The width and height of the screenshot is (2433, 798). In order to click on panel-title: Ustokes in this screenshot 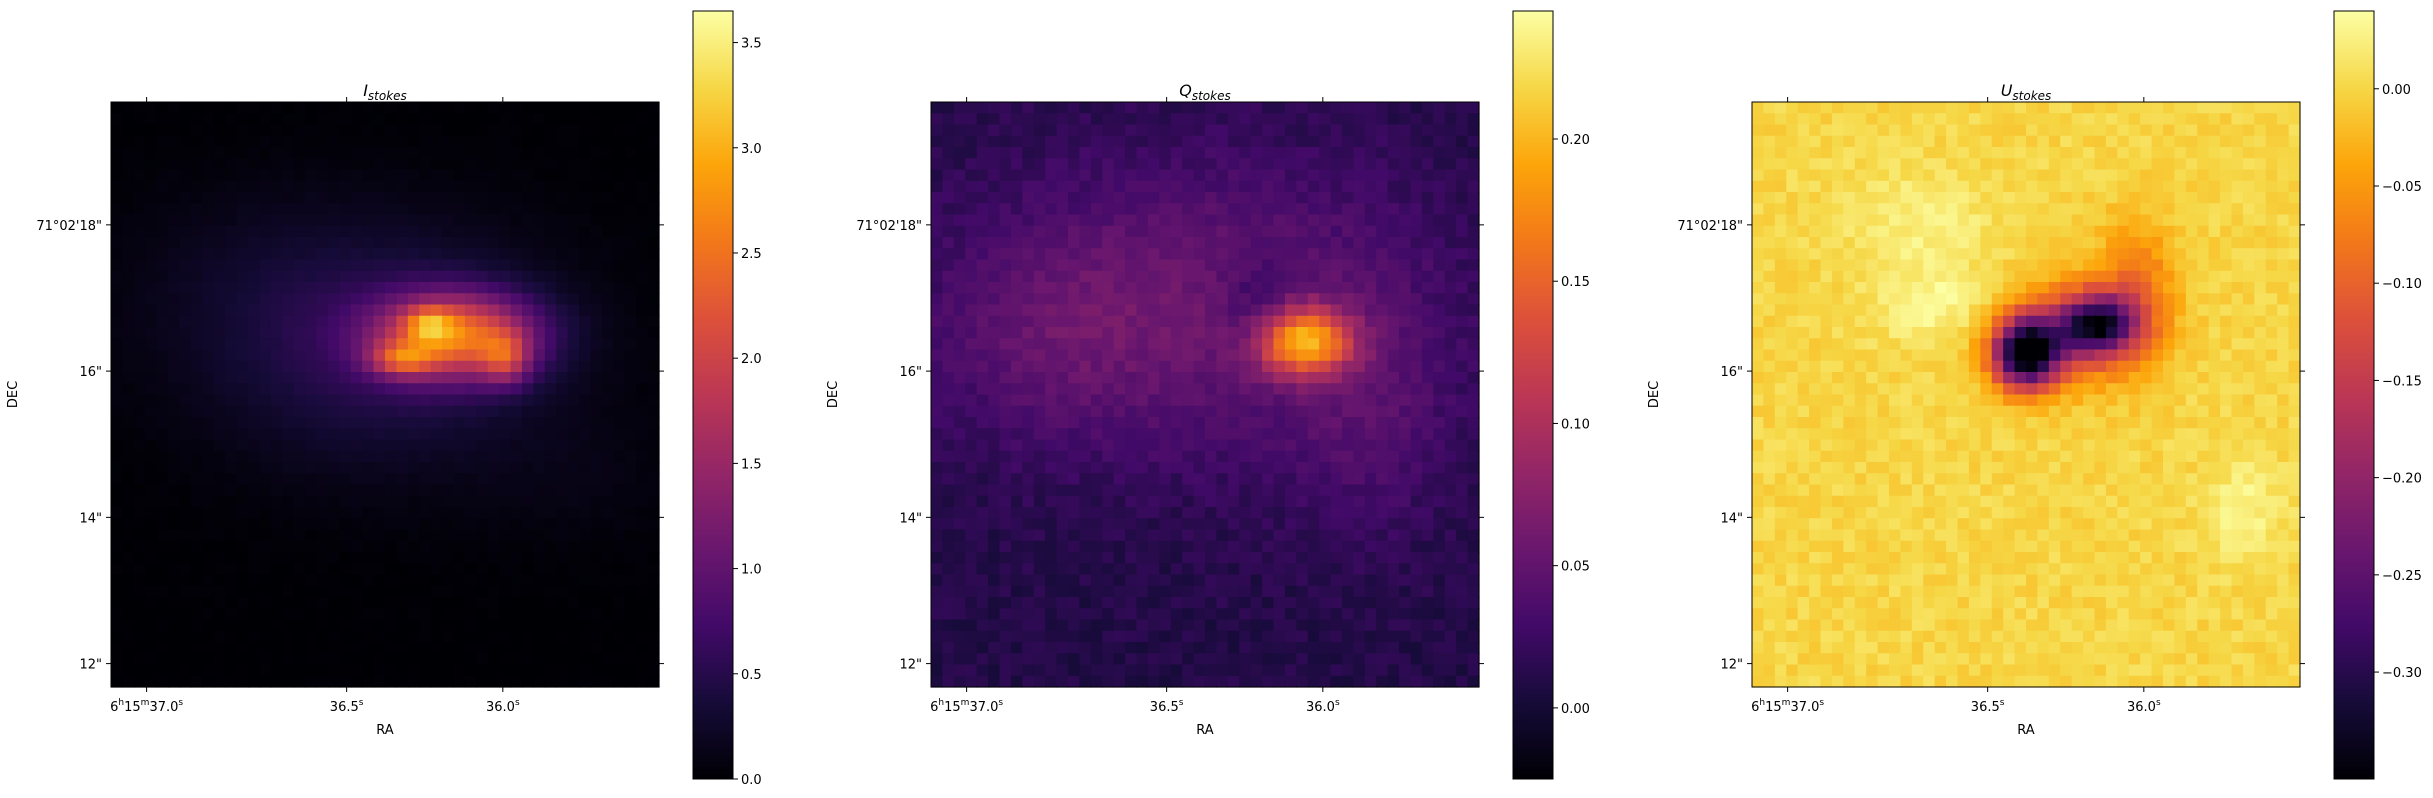, I will do `click(2026, 92)`.